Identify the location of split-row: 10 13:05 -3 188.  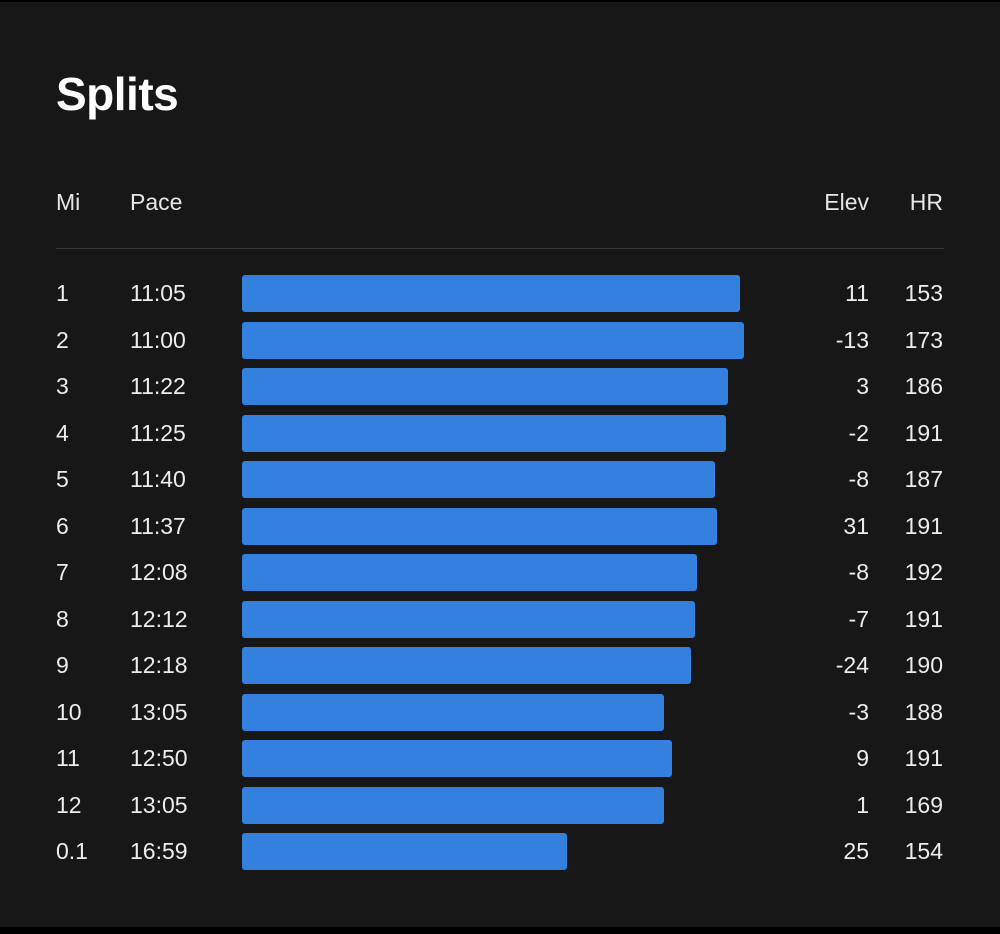
(500, 712).